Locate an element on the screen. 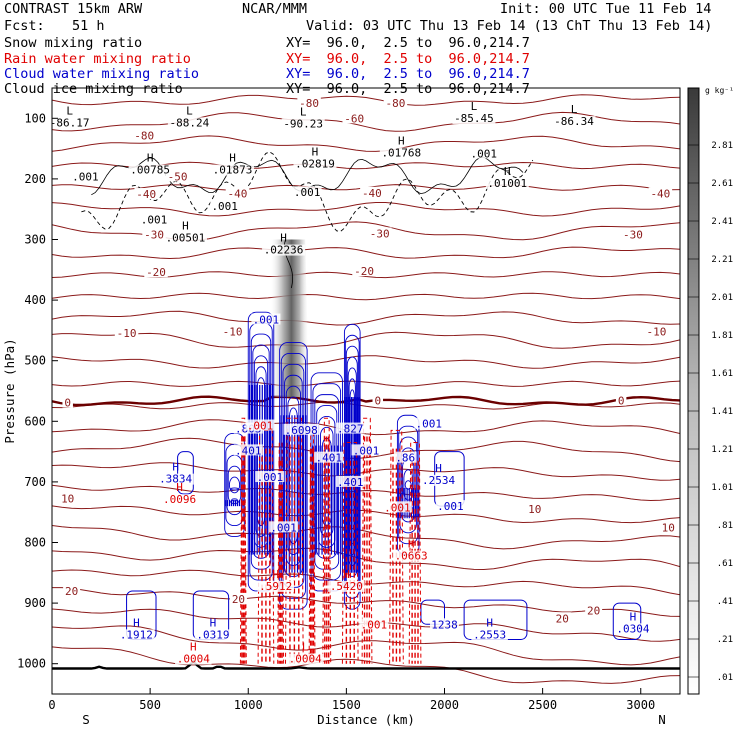  x-tick-label: 3000 is located at coordinates (640, 705).